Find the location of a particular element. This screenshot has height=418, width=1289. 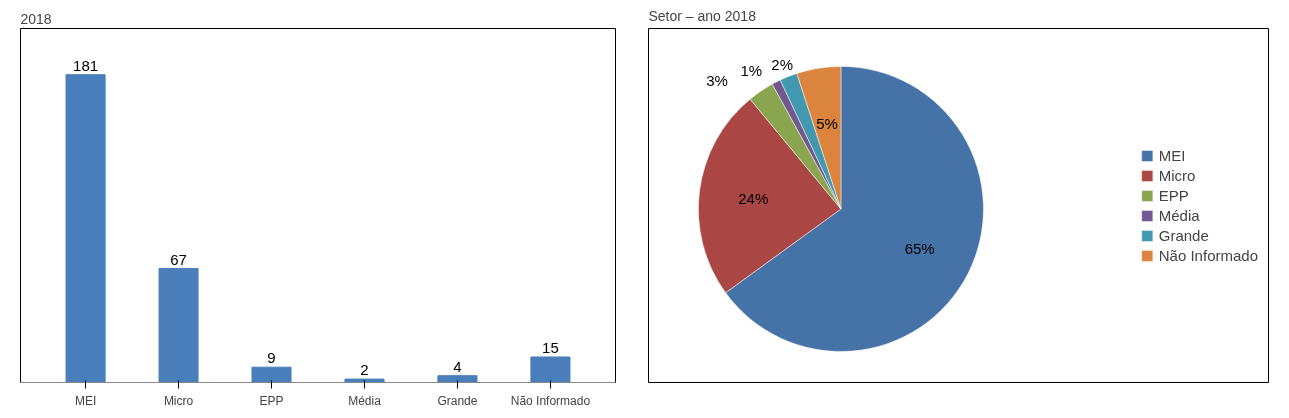

data-label: 2% is located at coordinates (782, 64).